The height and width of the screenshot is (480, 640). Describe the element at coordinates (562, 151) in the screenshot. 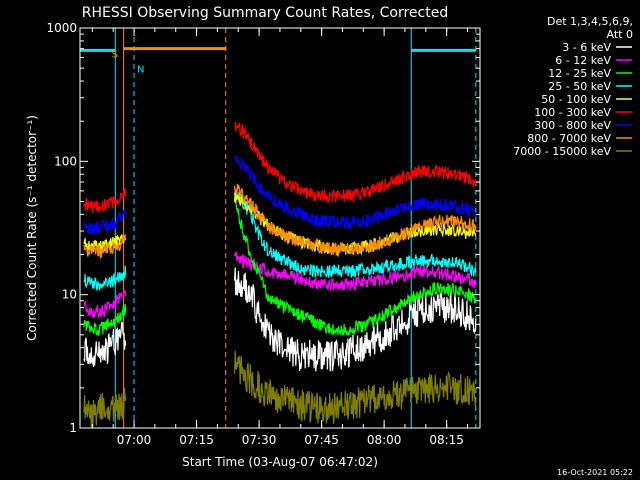

I see `legend-entry-label: 7000 - 15000 keV` at that location.